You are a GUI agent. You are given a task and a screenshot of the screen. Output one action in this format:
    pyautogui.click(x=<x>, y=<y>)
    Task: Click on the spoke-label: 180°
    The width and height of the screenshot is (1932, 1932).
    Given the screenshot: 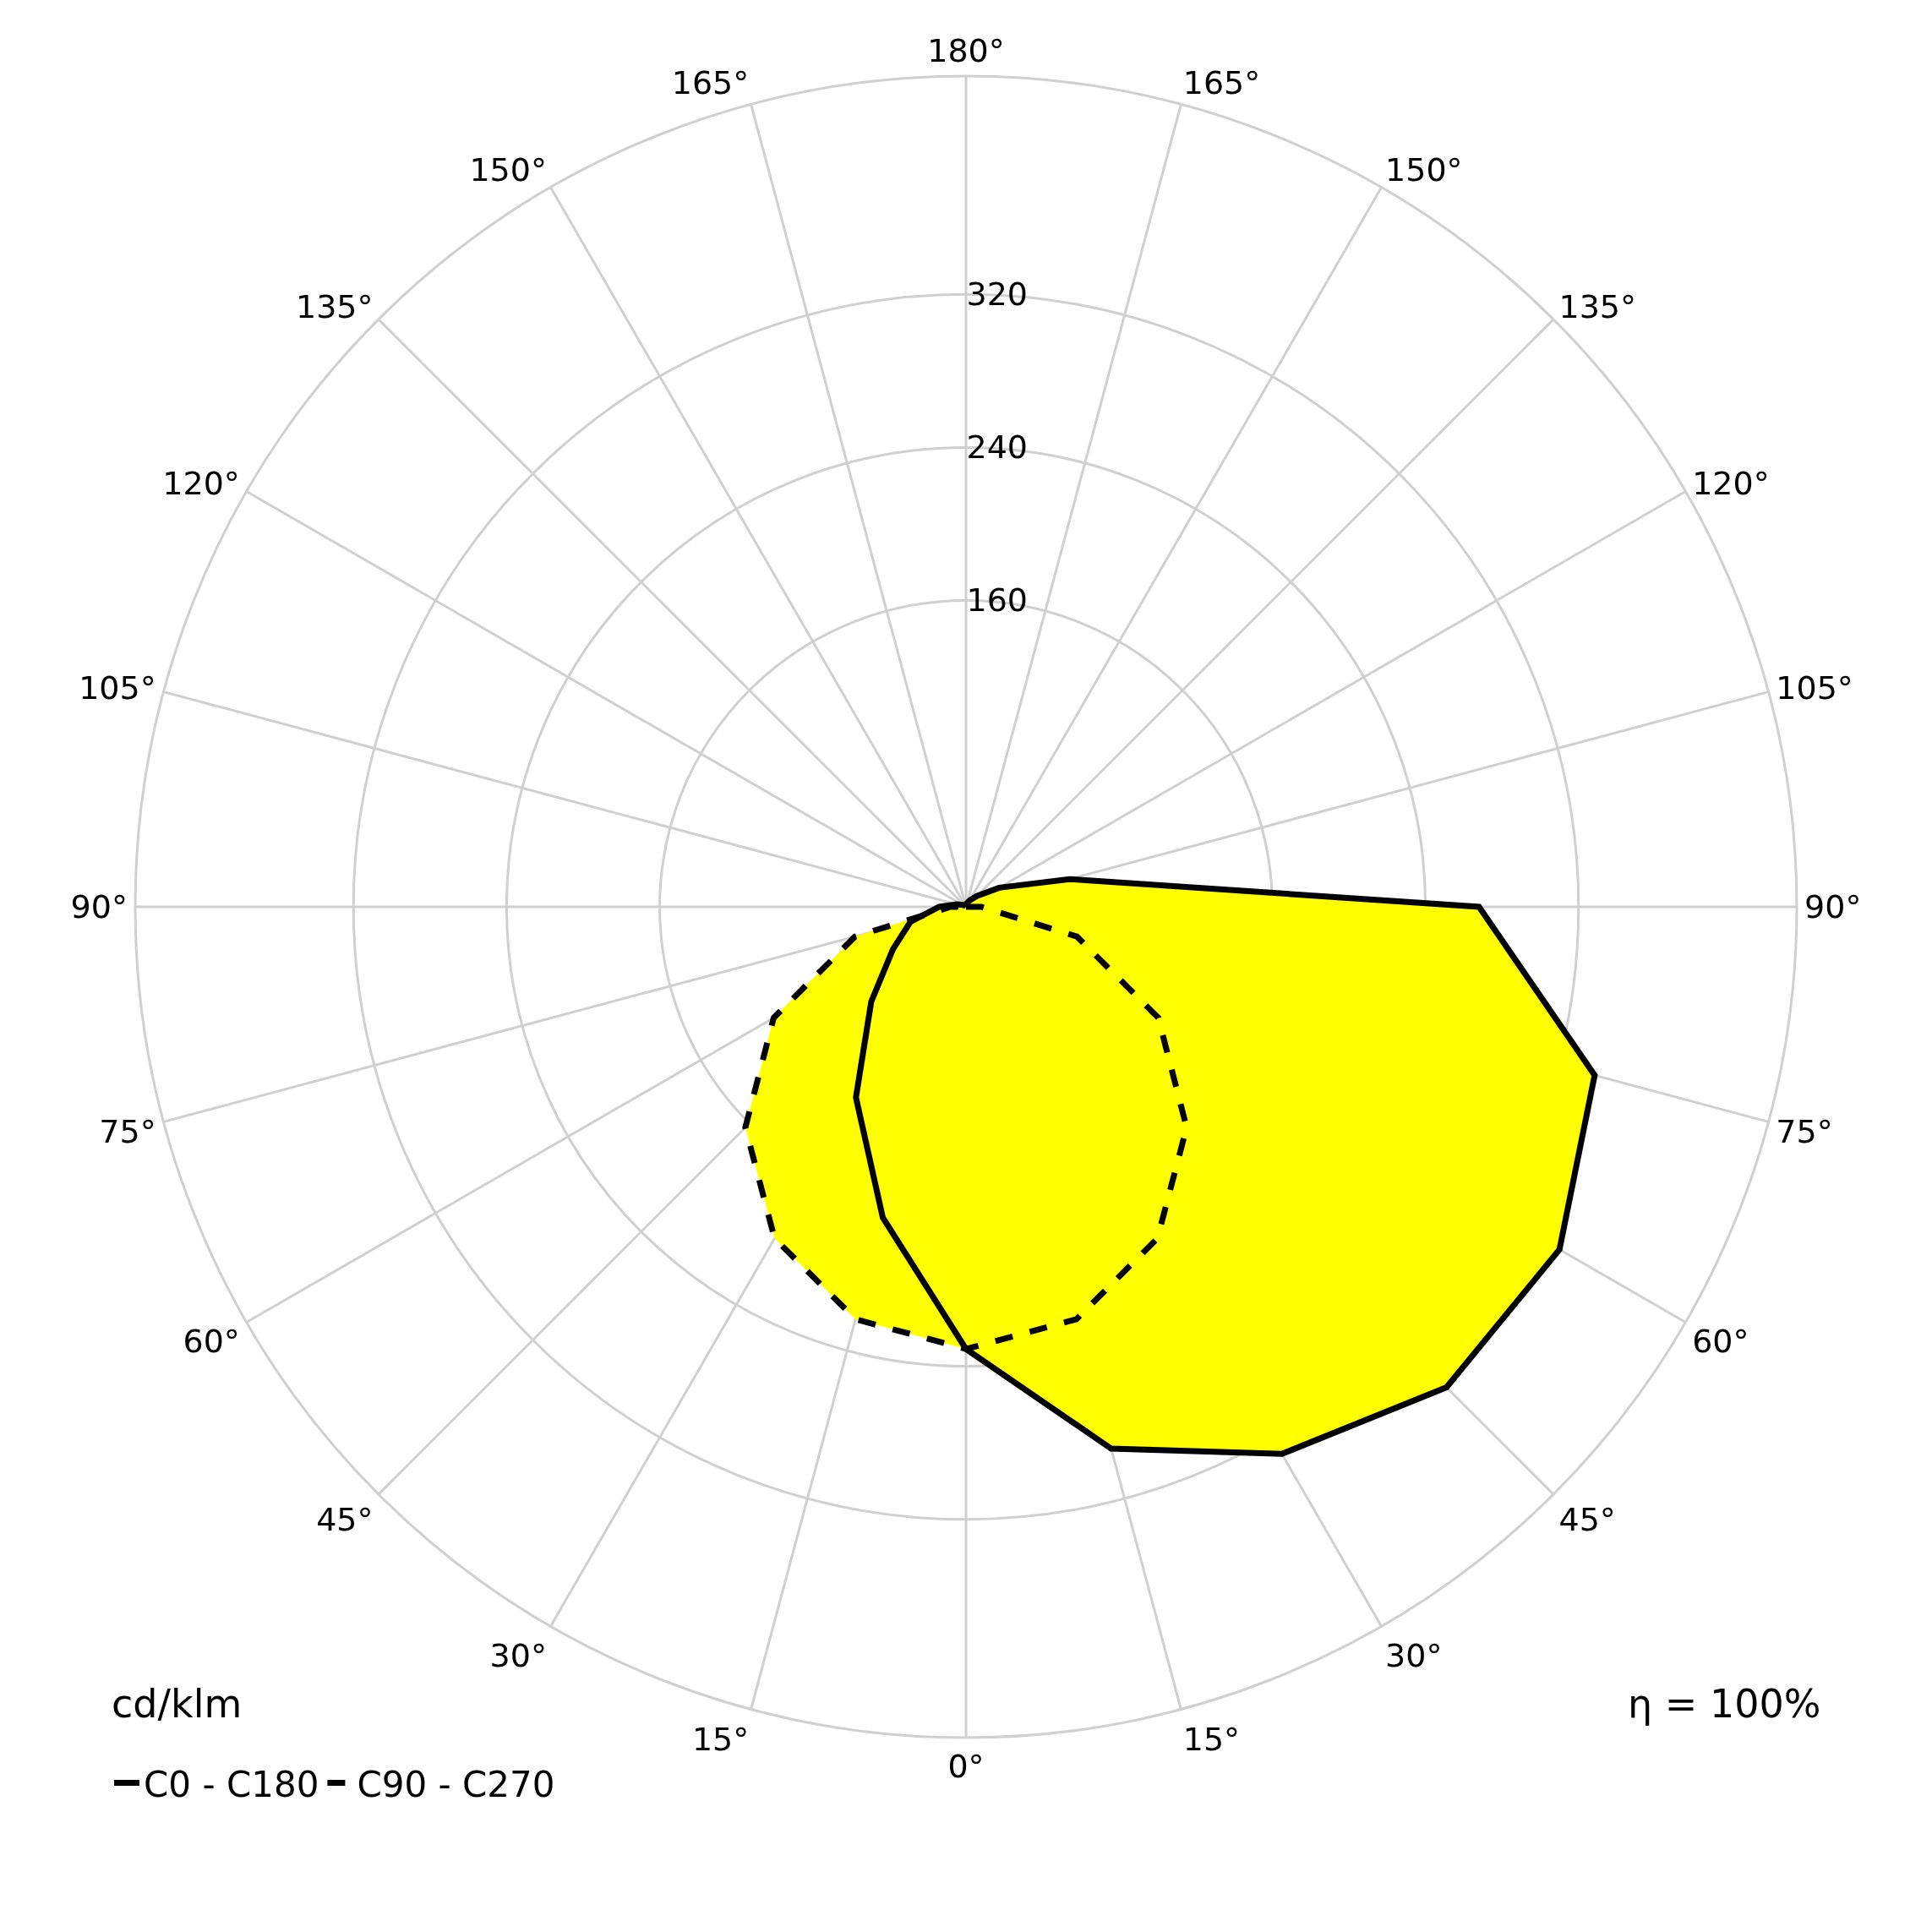 What is the action you would take?
    pyautogui.click(x=966, y=51)
    